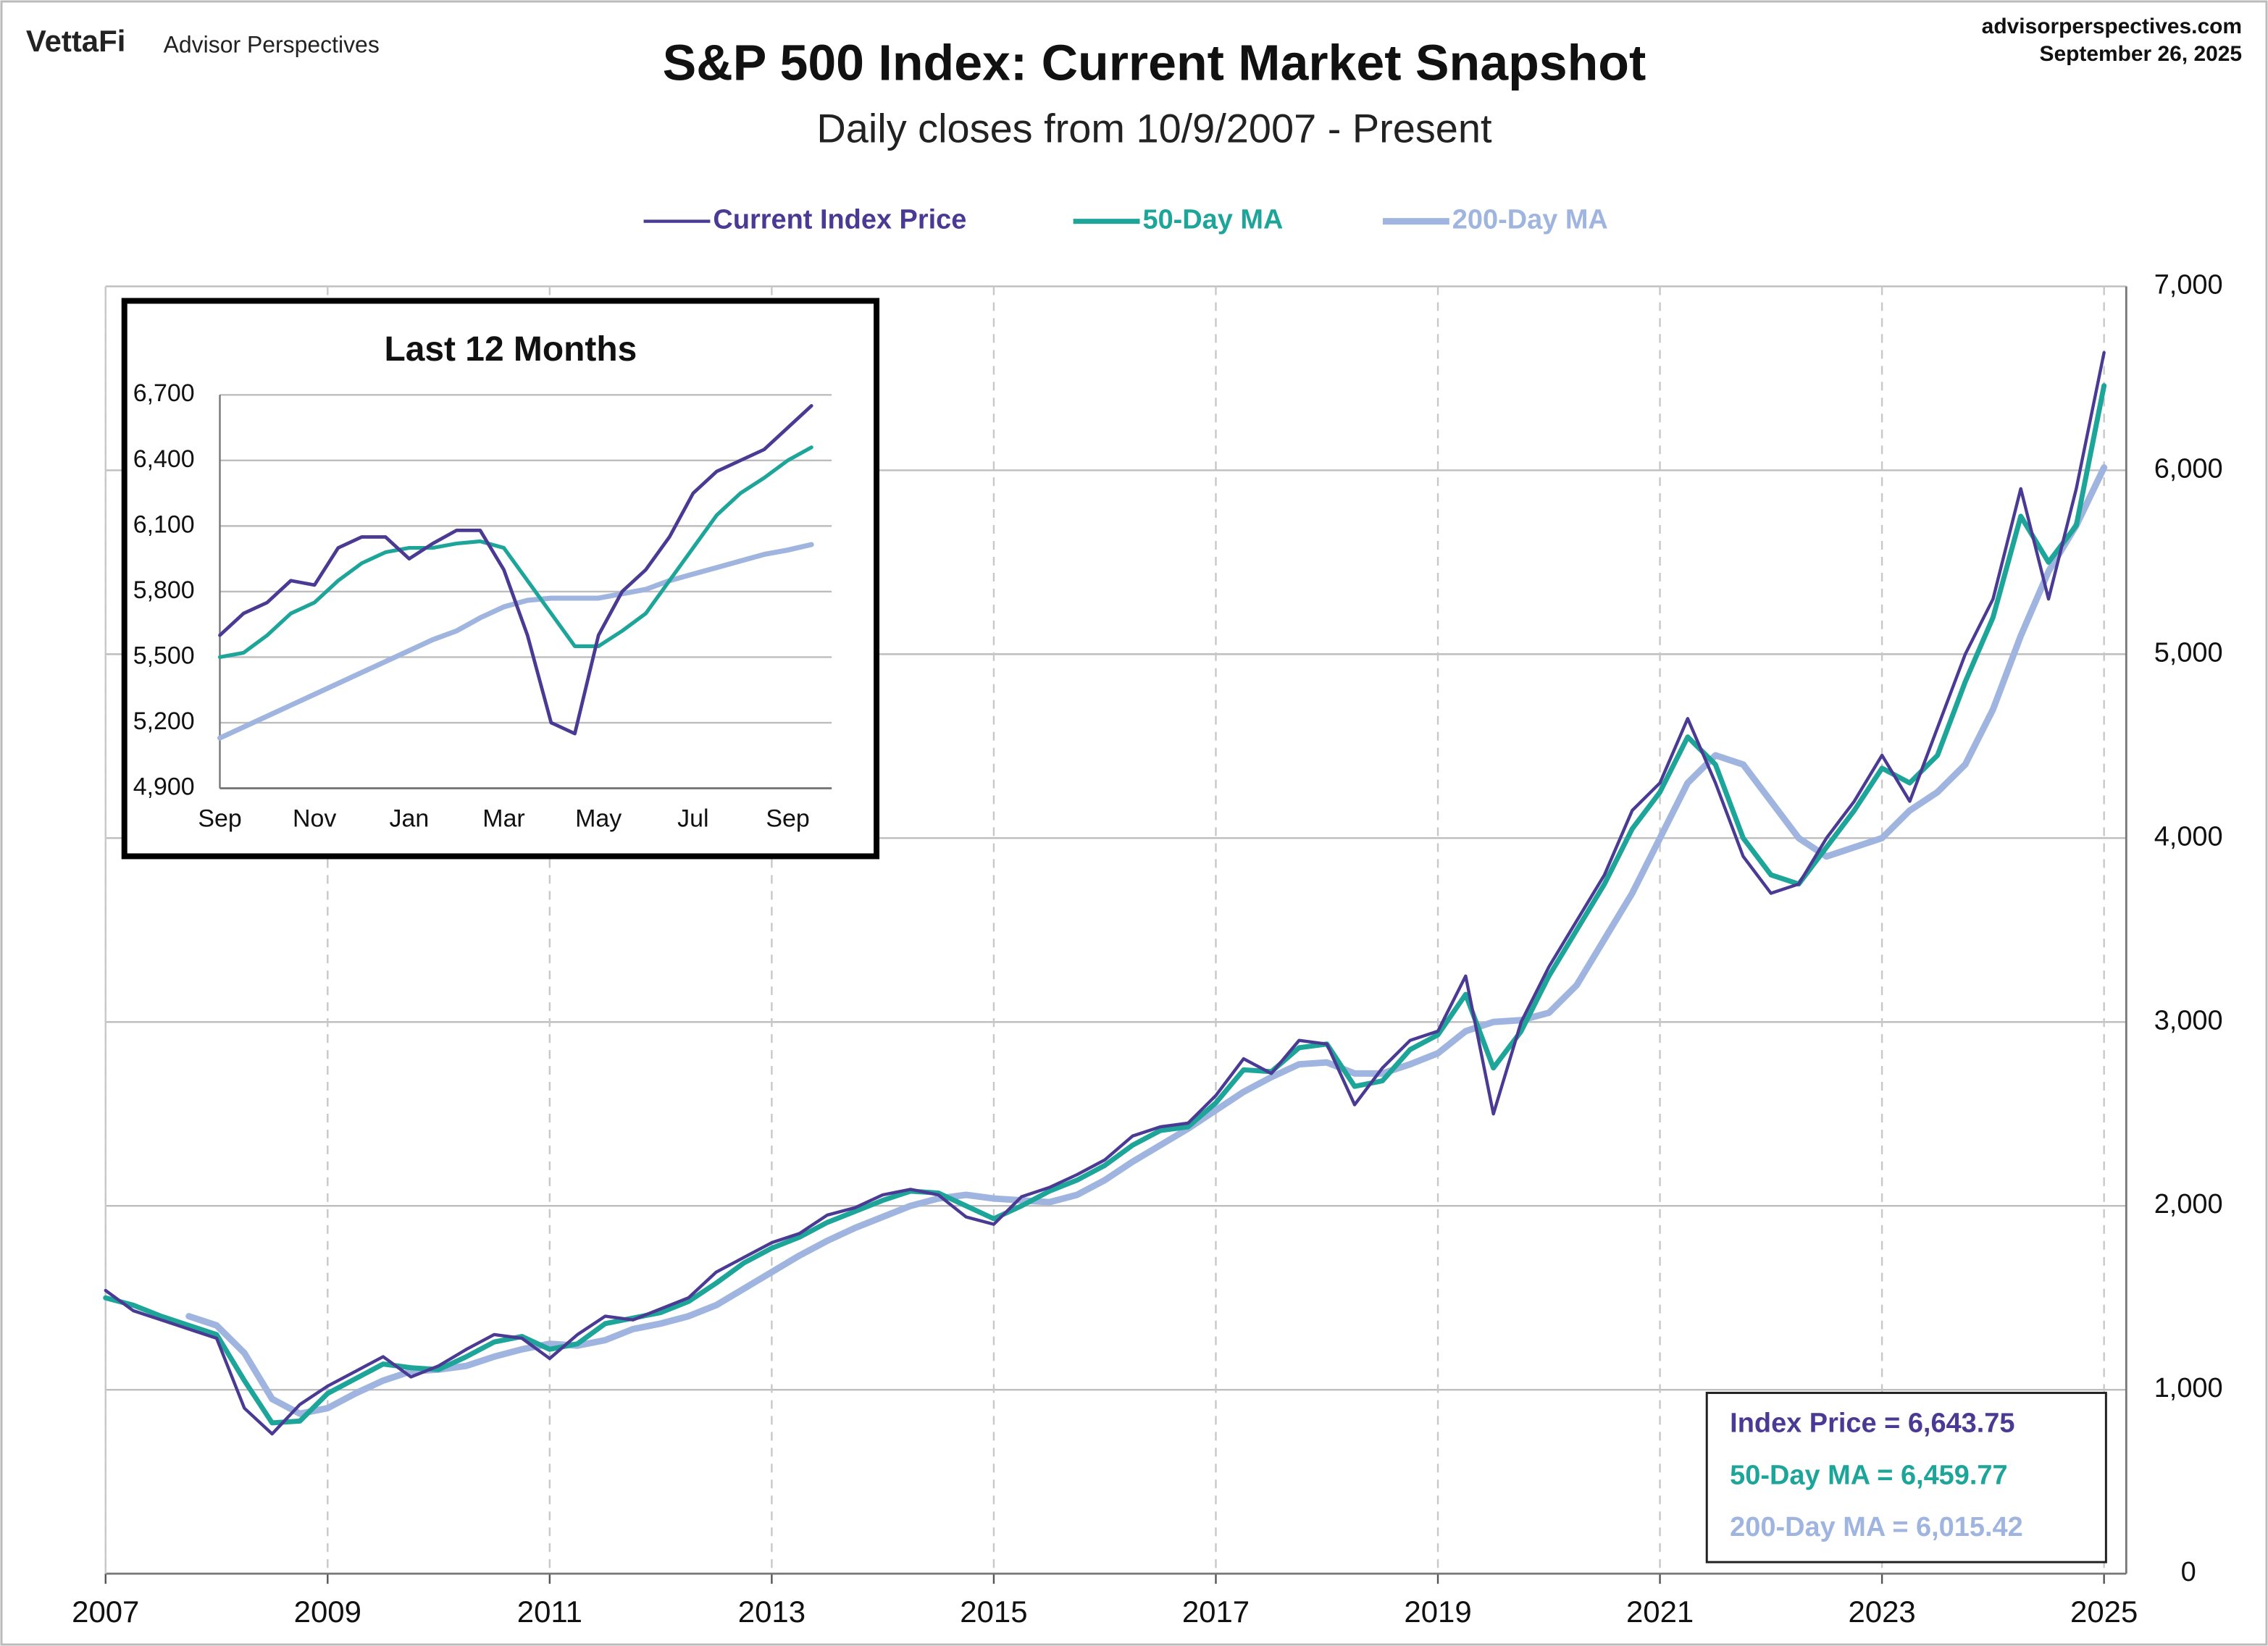 The width and height of the screenshot is (2268, 1646). What do you see at coordinates (1216, 1612) in the screenshot?
I see `x-tick-label: 2017` at bounding box center [1216, 1612].